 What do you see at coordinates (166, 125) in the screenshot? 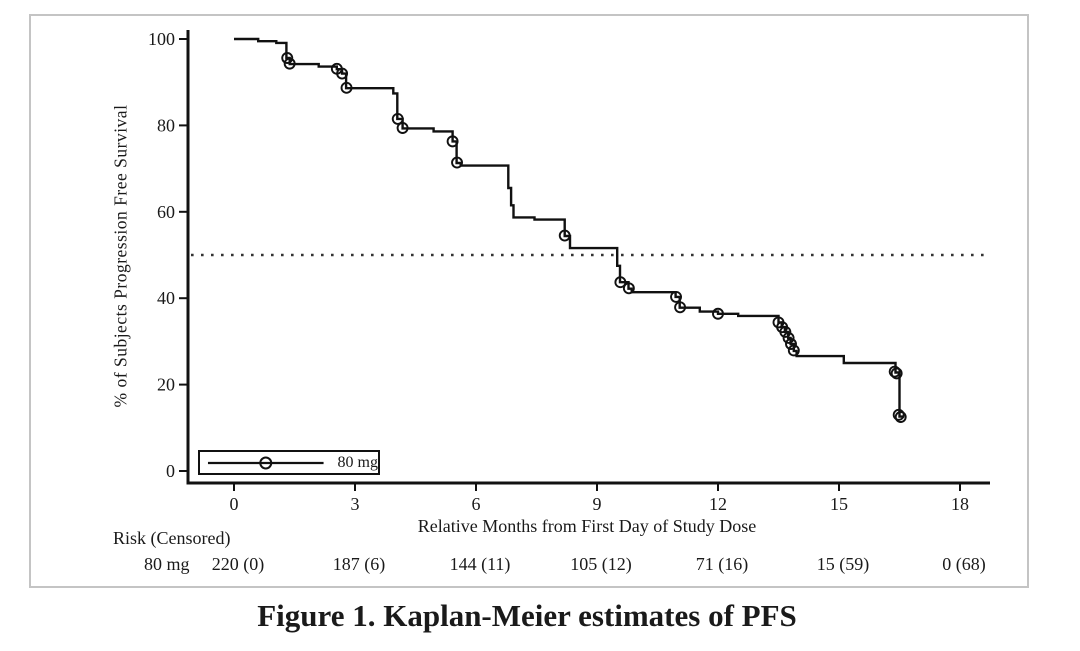
I see `y-tick-label: 80` at bounding box center [166, 125].